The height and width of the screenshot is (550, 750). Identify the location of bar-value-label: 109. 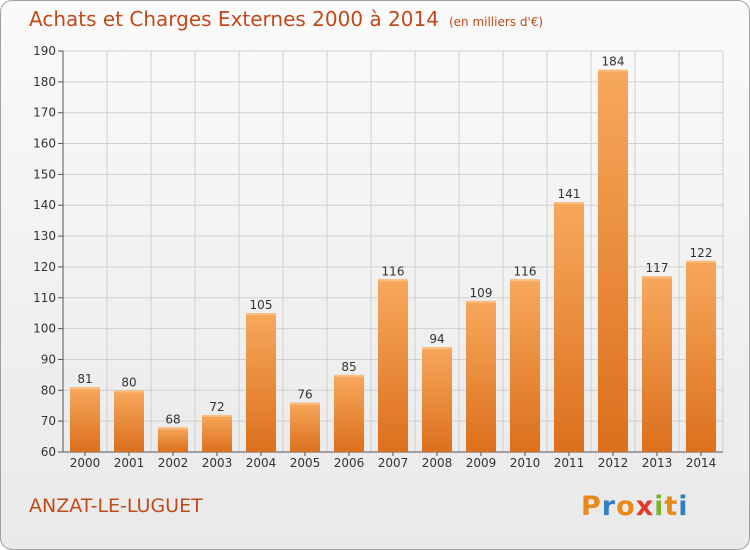
(481, 293).